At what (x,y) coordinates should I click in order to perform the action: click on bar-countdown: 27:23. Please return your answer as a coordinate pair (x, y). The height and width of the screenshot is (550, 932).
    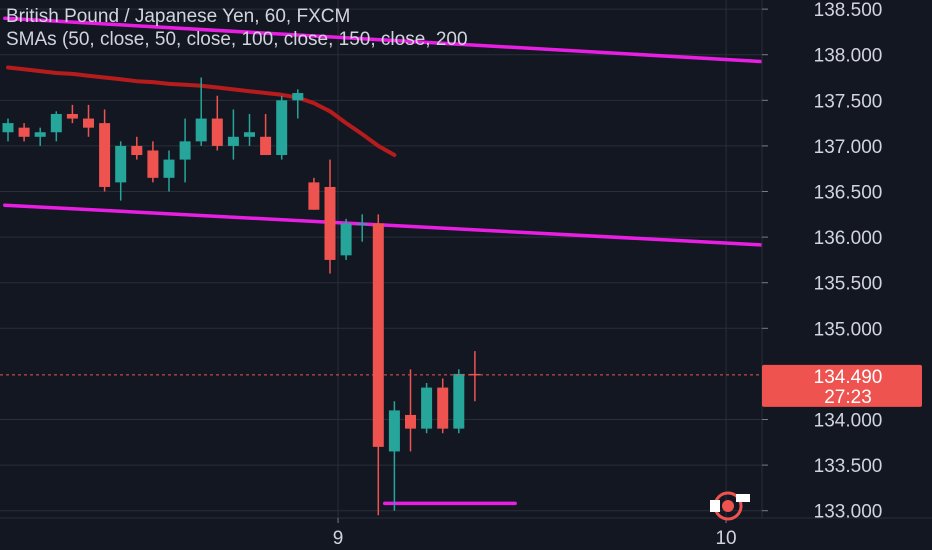
    Looking at the image, I should click on (848, 397).